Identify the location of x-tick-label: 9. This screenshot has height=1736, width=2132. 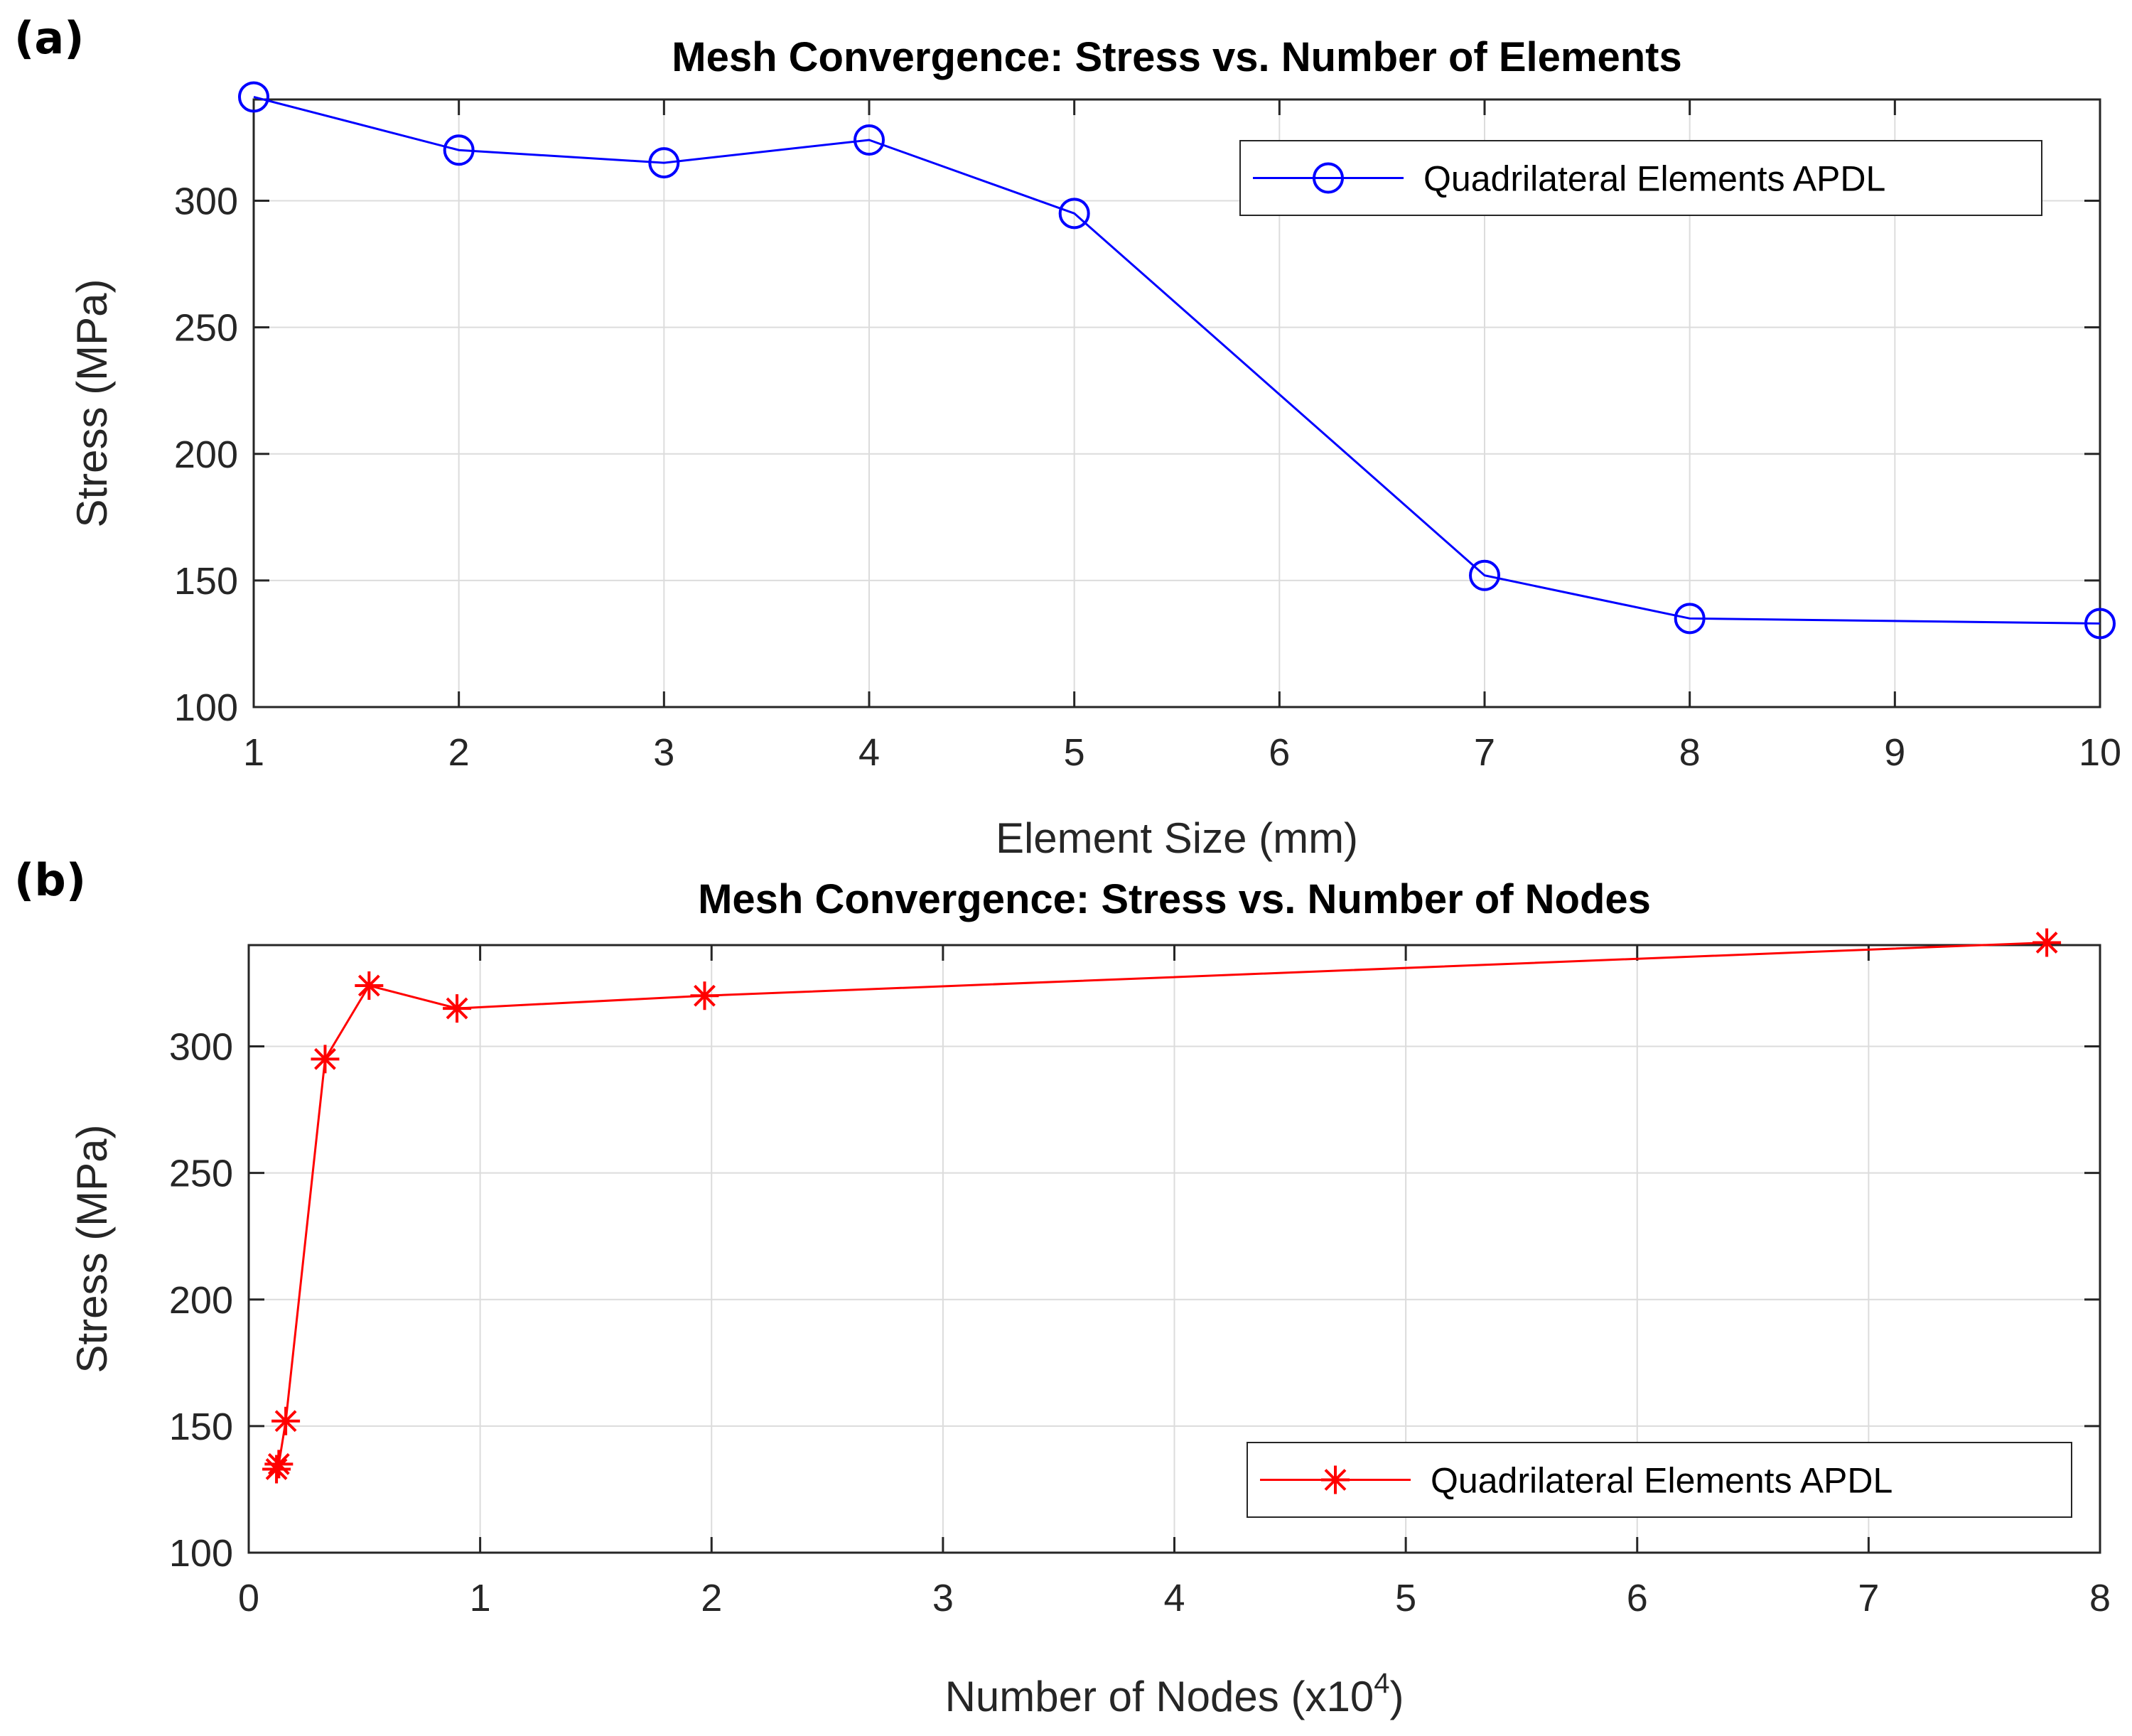
(1894, 752).